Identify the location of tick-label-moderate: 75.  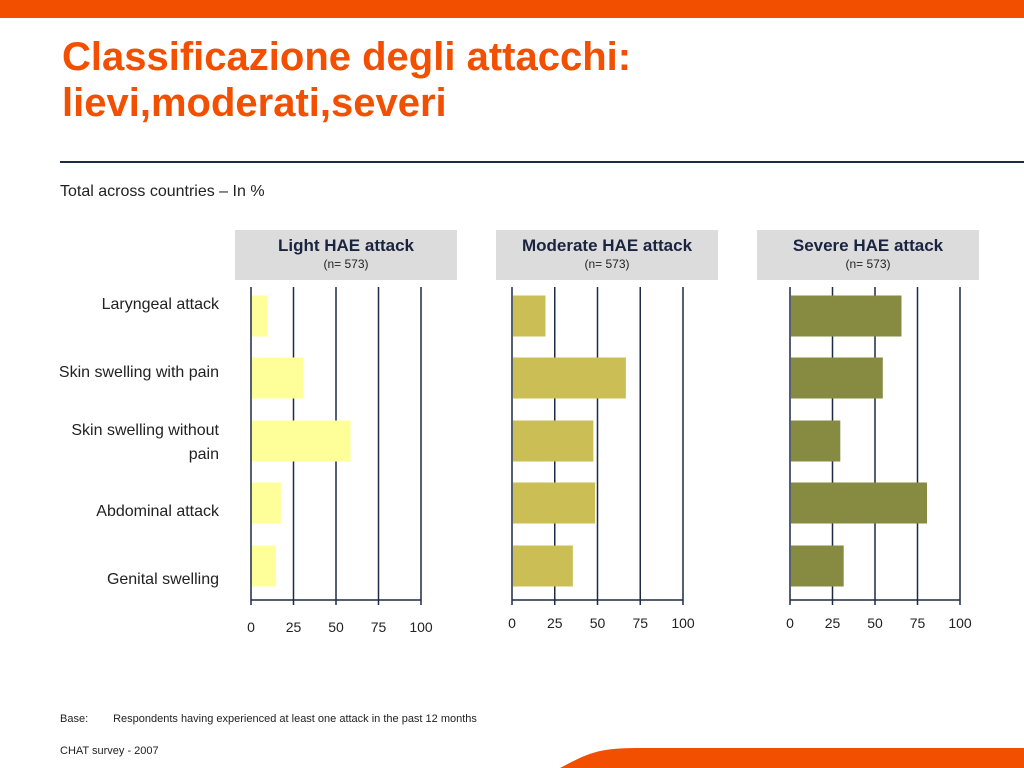
(640, 623).